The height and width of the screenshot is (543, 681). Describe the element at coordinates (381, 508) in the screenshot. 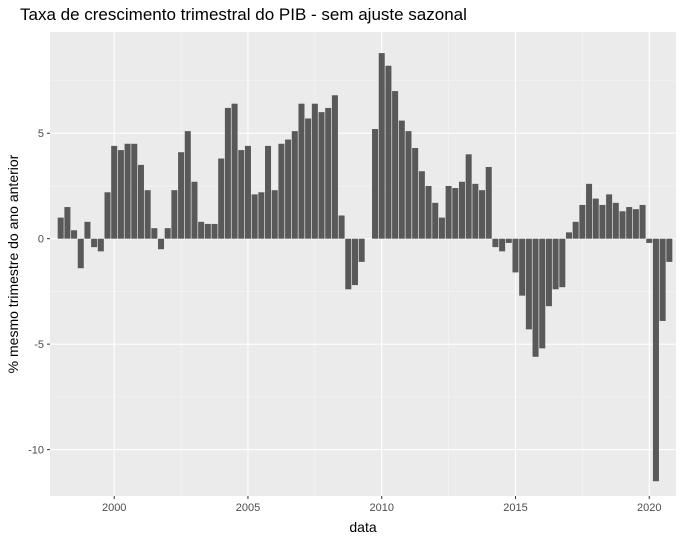

I see `x-tick-label: 2010` at that location.